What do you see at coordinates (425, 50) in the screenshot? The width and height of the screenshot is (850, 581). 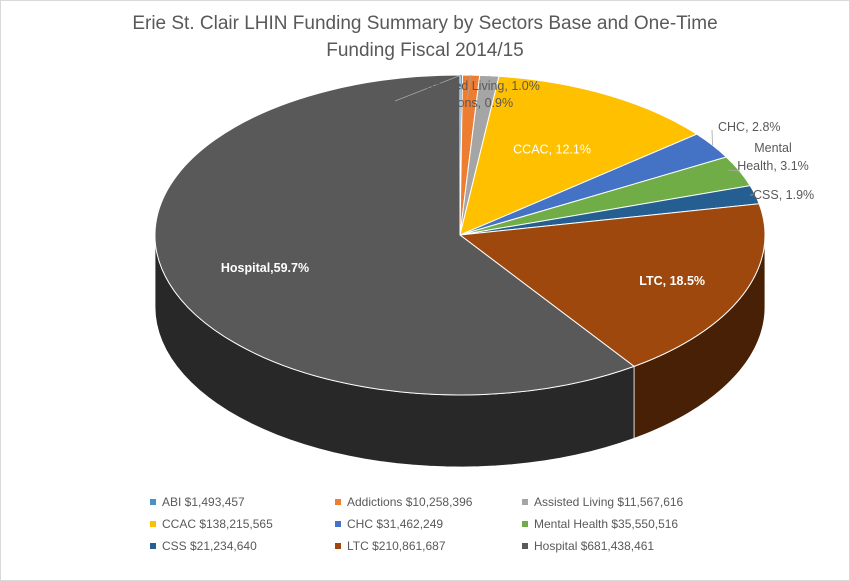 I see `chart-title-line-2: Funding Fiscal 2014/15` at bounding box center [425, 50].